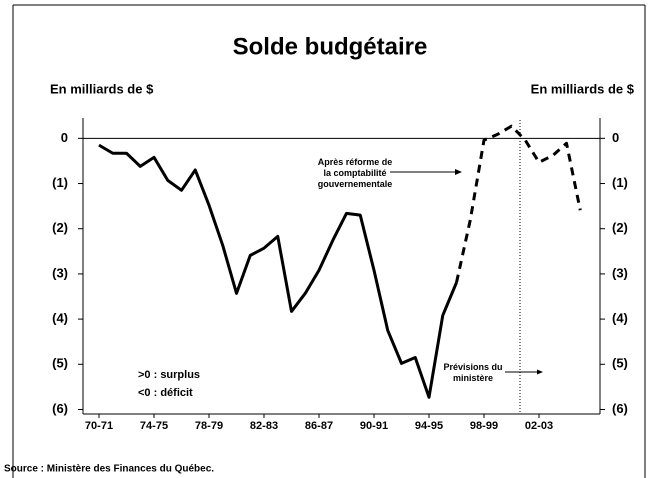 The height and width of the screenshot is (478, 649). What do you see at coordinates (620, 272) in the screenshot?
I see `y2-tick-label: (3)` at bounding box center [620, 272].